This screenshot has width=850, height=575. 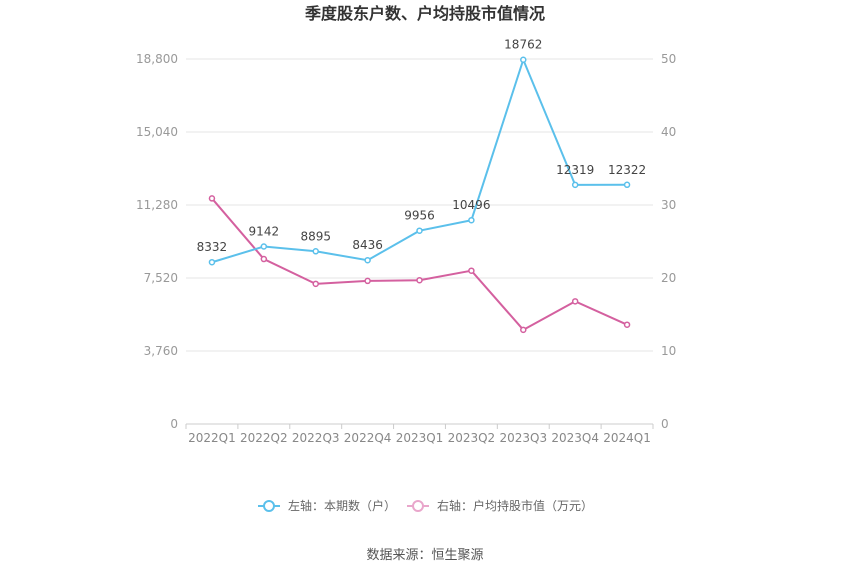 What do you see at coordinates (419, 216) in the screenshot?
I see `data-label: 9956` at bounding box center [419, 216].